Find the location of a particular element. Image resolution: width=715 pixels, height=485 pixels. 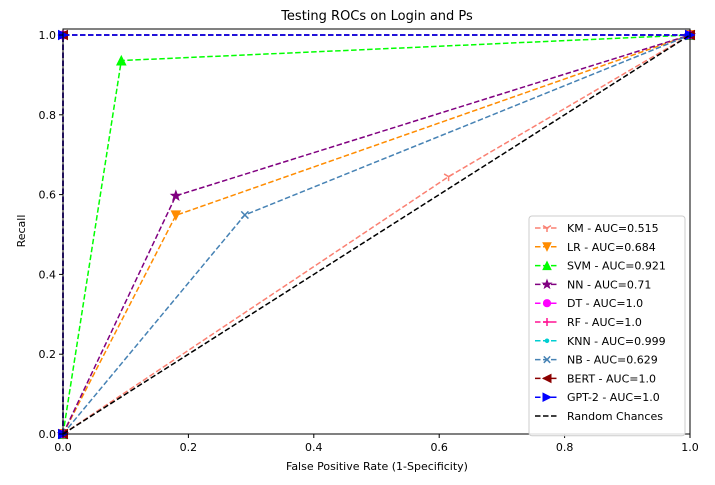

legend-label-svm-auc-0-921: SVM - AUC=0.921 is located at coordinates (616, 266).